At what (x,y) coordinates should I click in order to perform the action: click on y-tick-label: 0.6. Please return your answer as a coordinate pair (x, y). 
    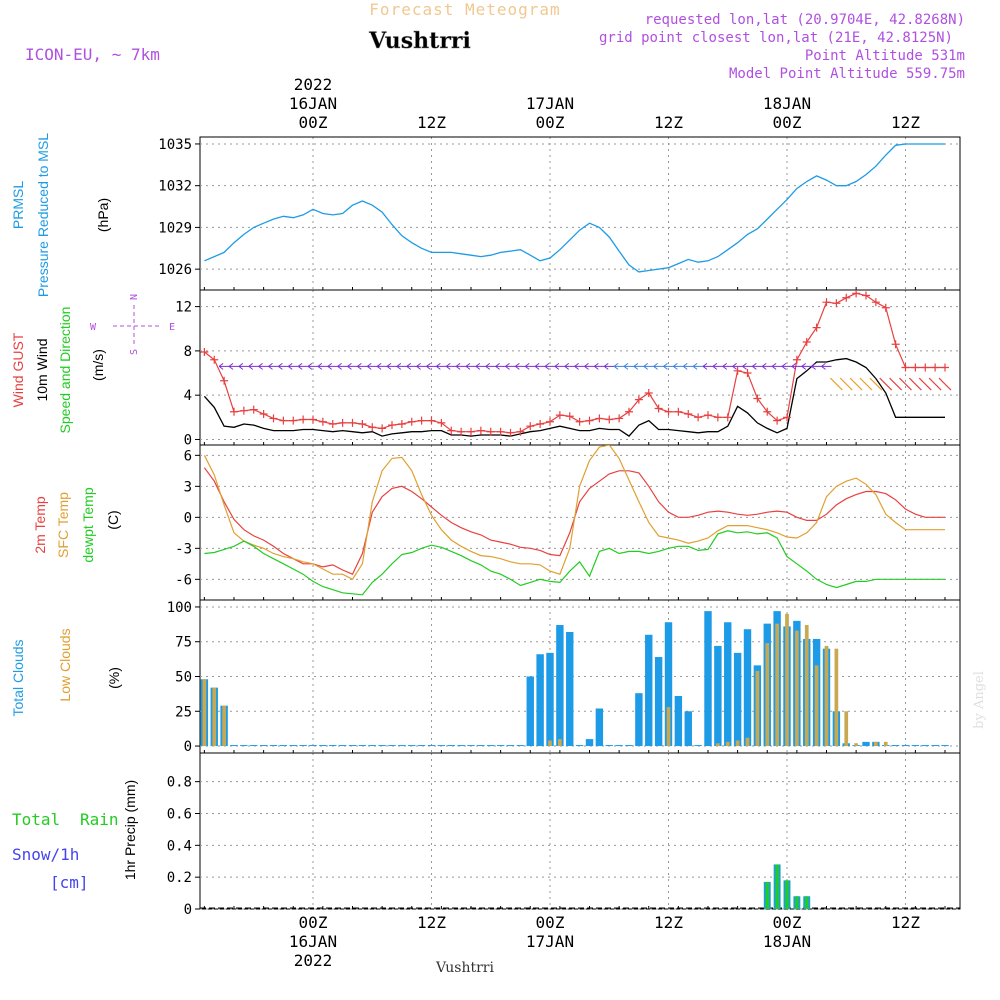
    Looking at the image, I should click on (179, 814).